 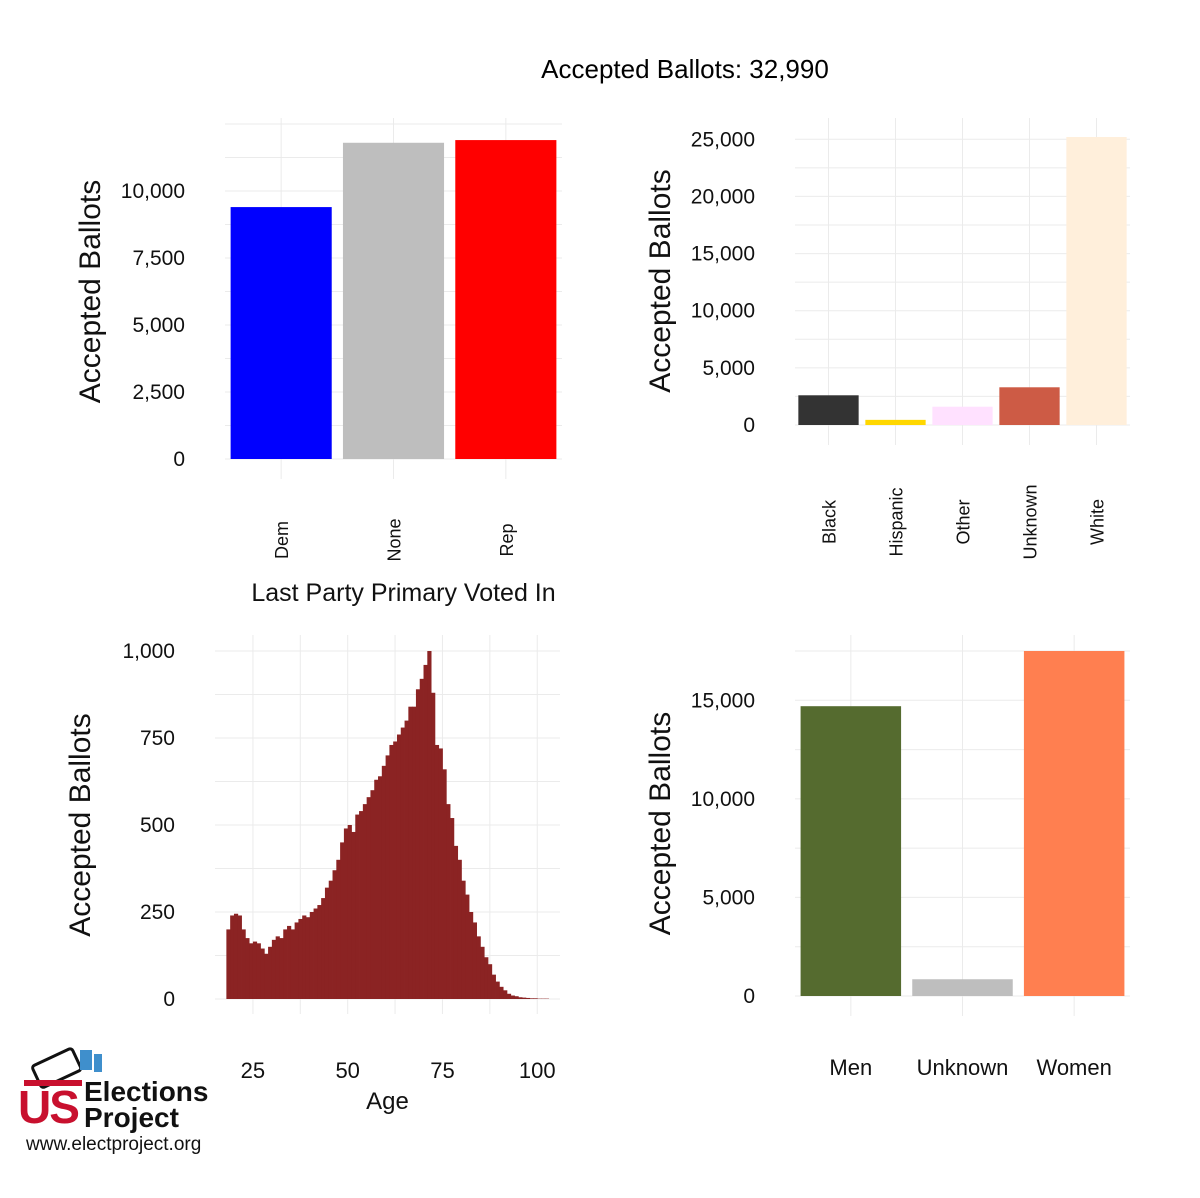 What do you see at coordinates (403, 593) in the screenshot?
I see `x-axis-label: Last Party Primary Voted In` at bounding box center [403, 593].